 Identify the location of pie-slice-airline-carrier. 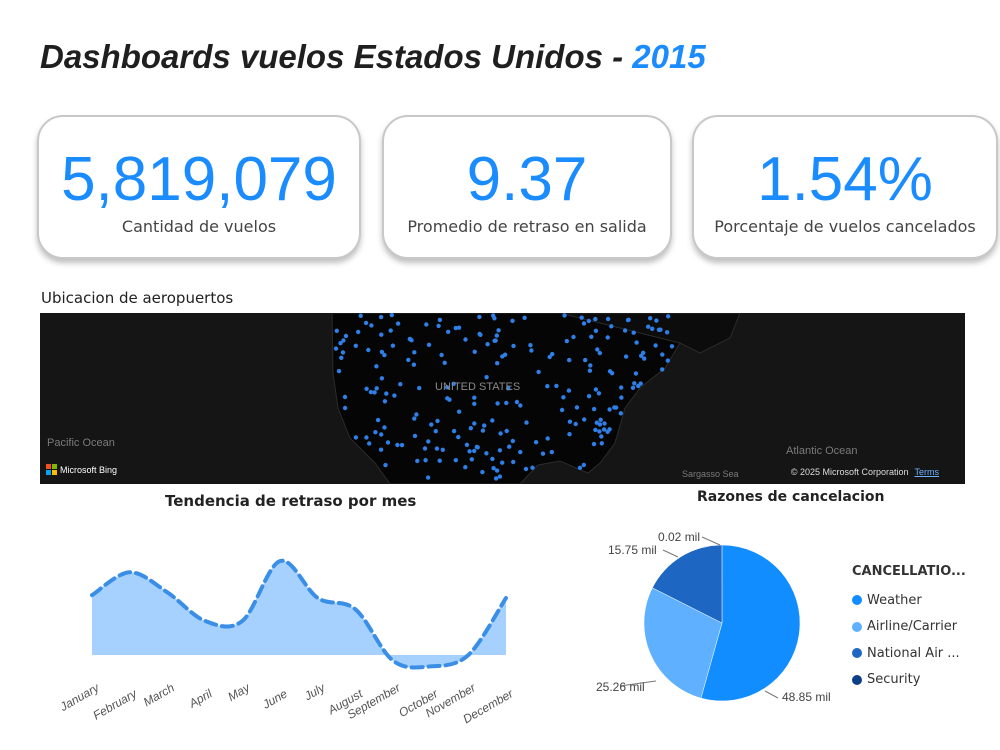
(683, 643).